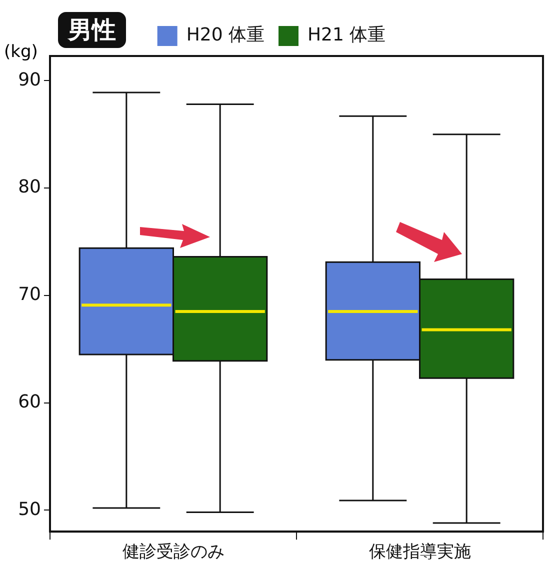 The height and width of the screenshot is (572, 545). I want to click on y-tick-label: 50, so click(29, 509).